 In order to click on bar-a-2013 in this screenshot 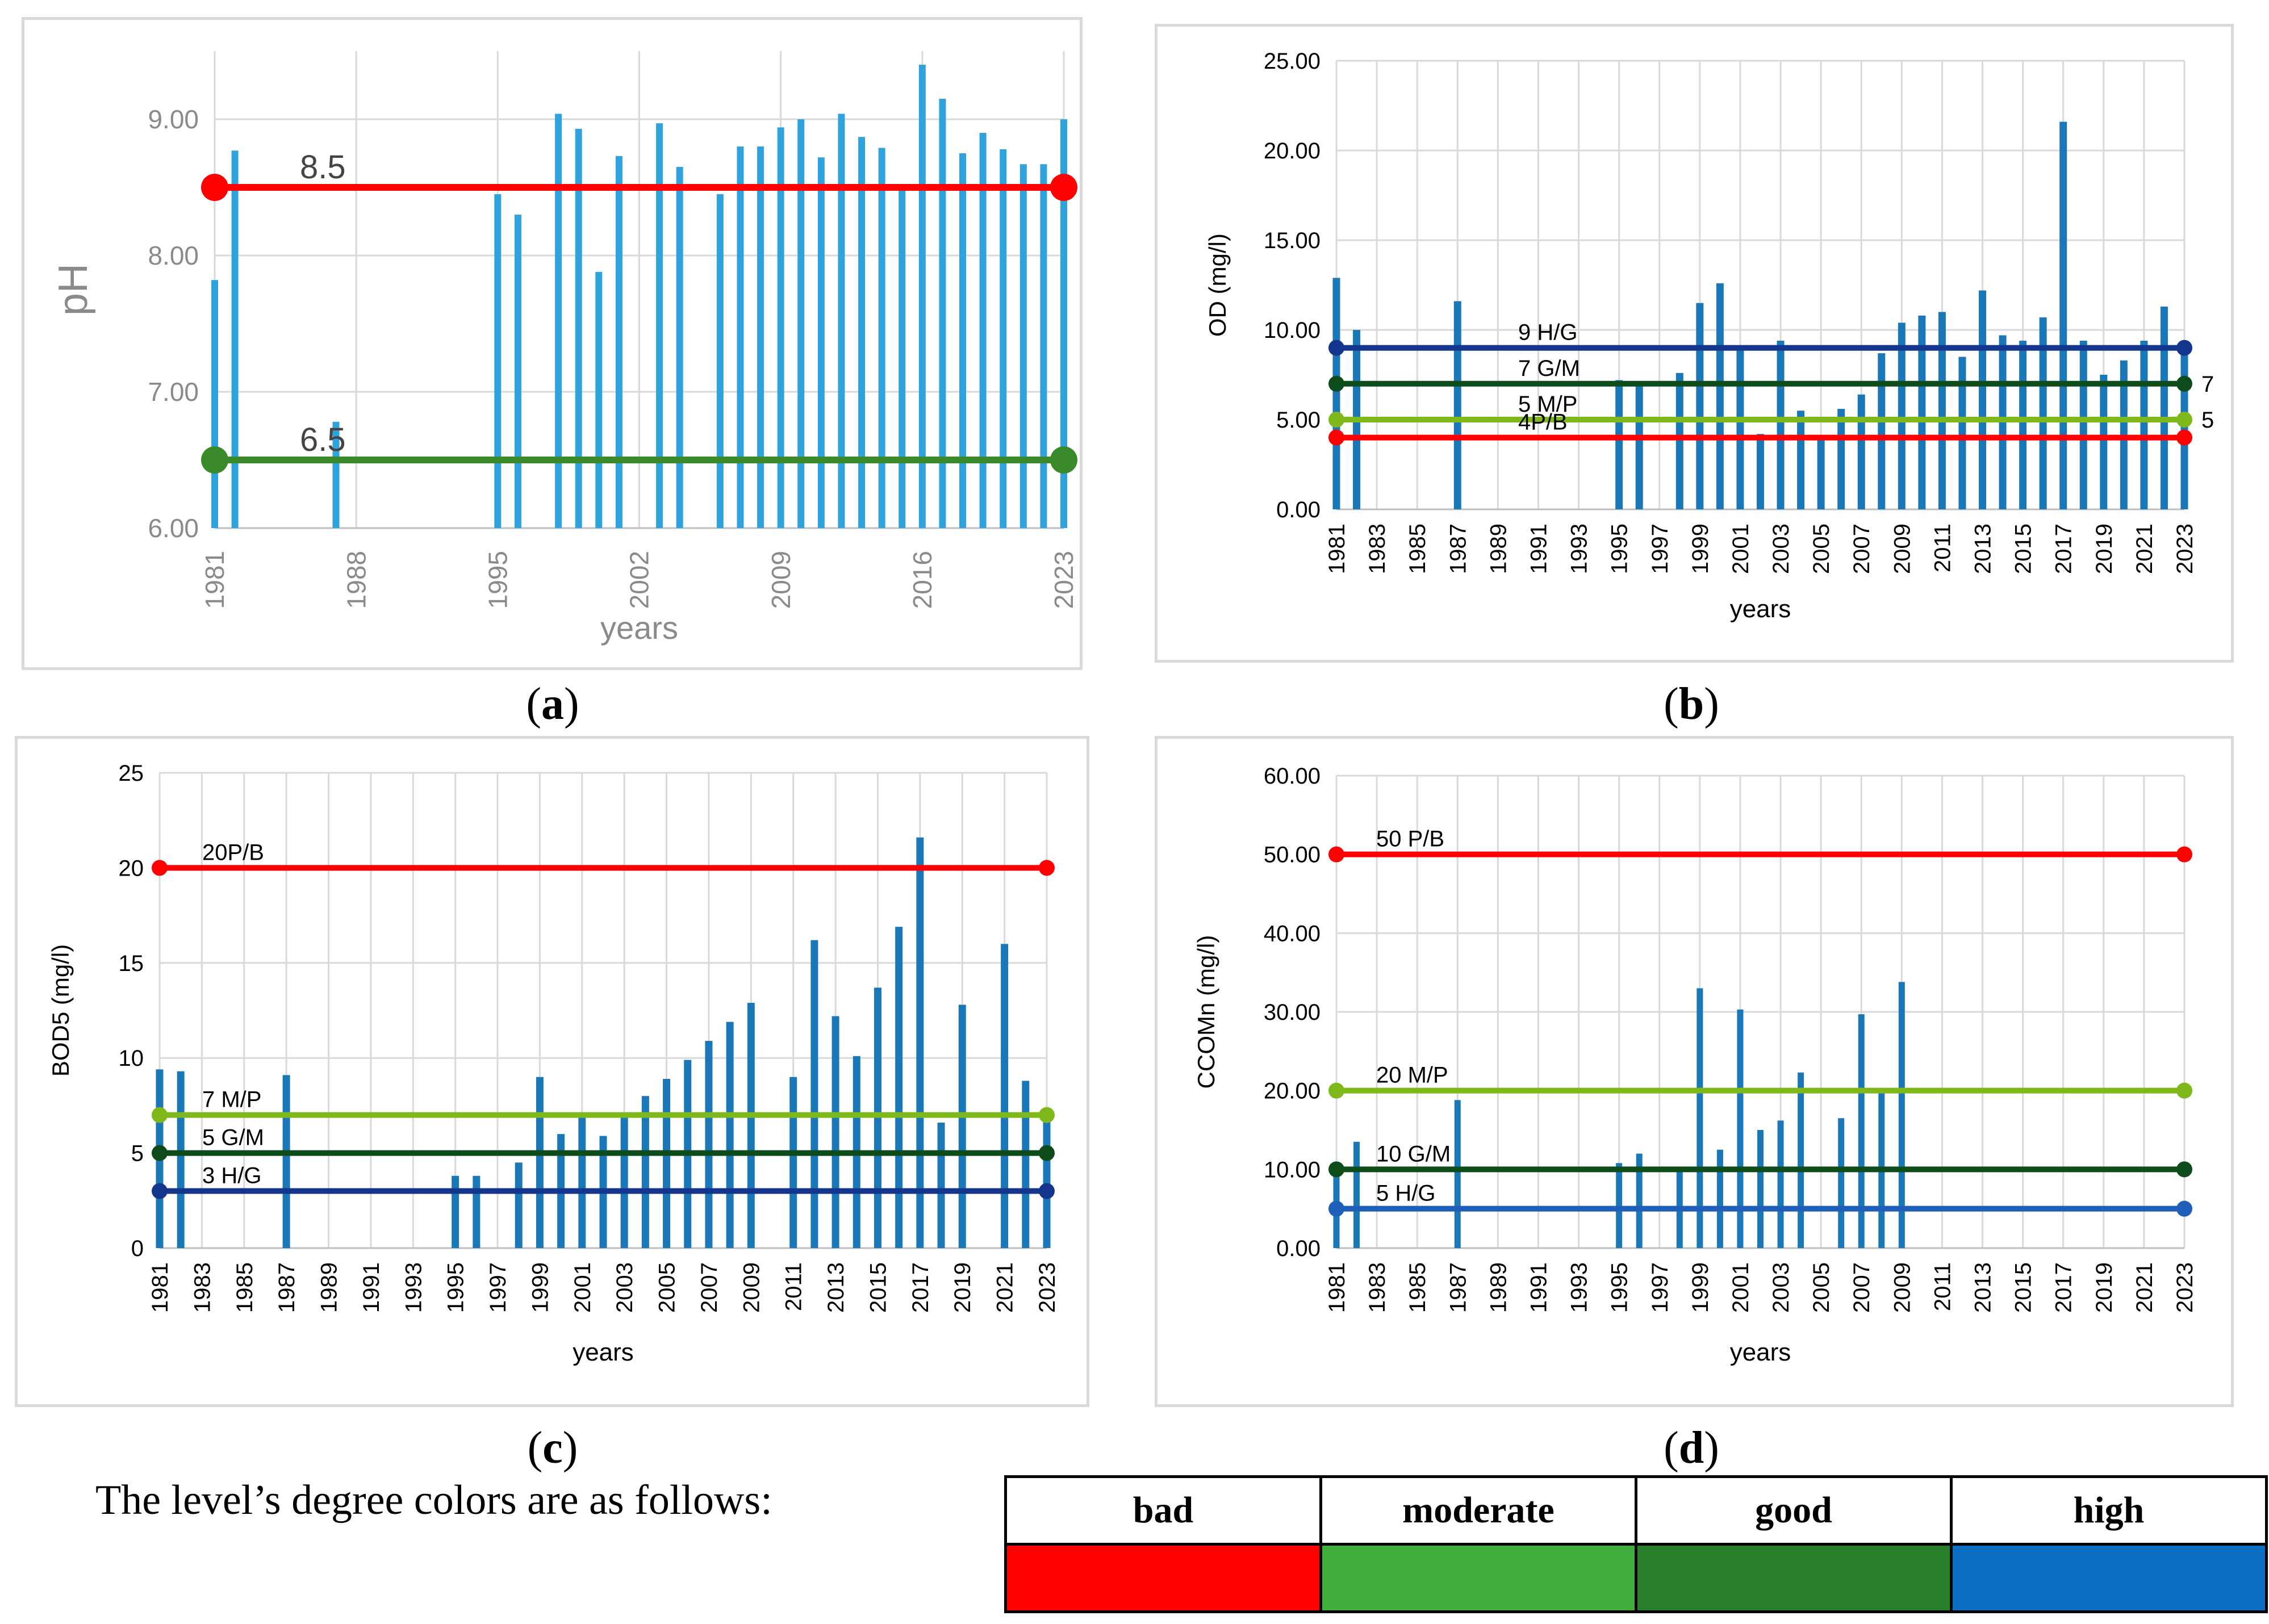, I will do `click(862, 332)`.